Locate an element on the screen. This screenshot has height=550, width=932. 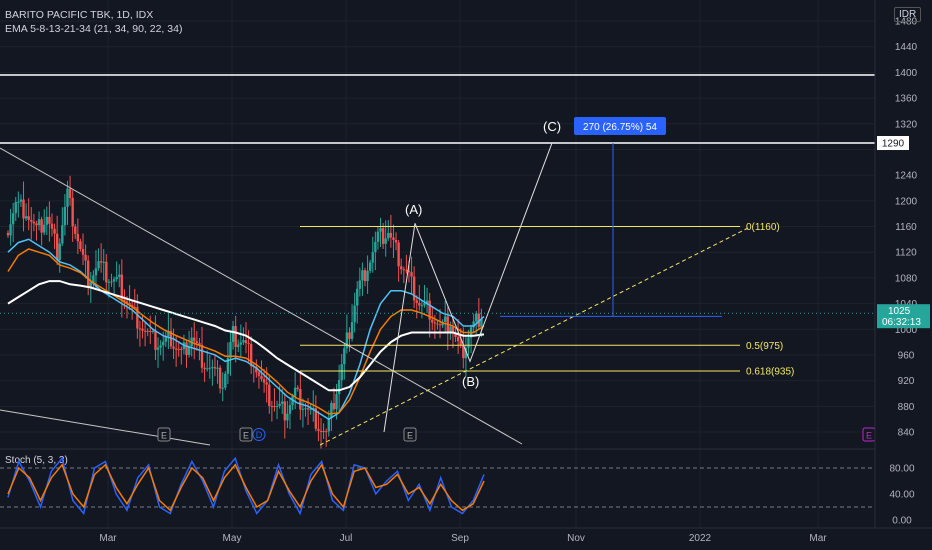
wave-label-c: (C) is located at coordinates (552, 126).